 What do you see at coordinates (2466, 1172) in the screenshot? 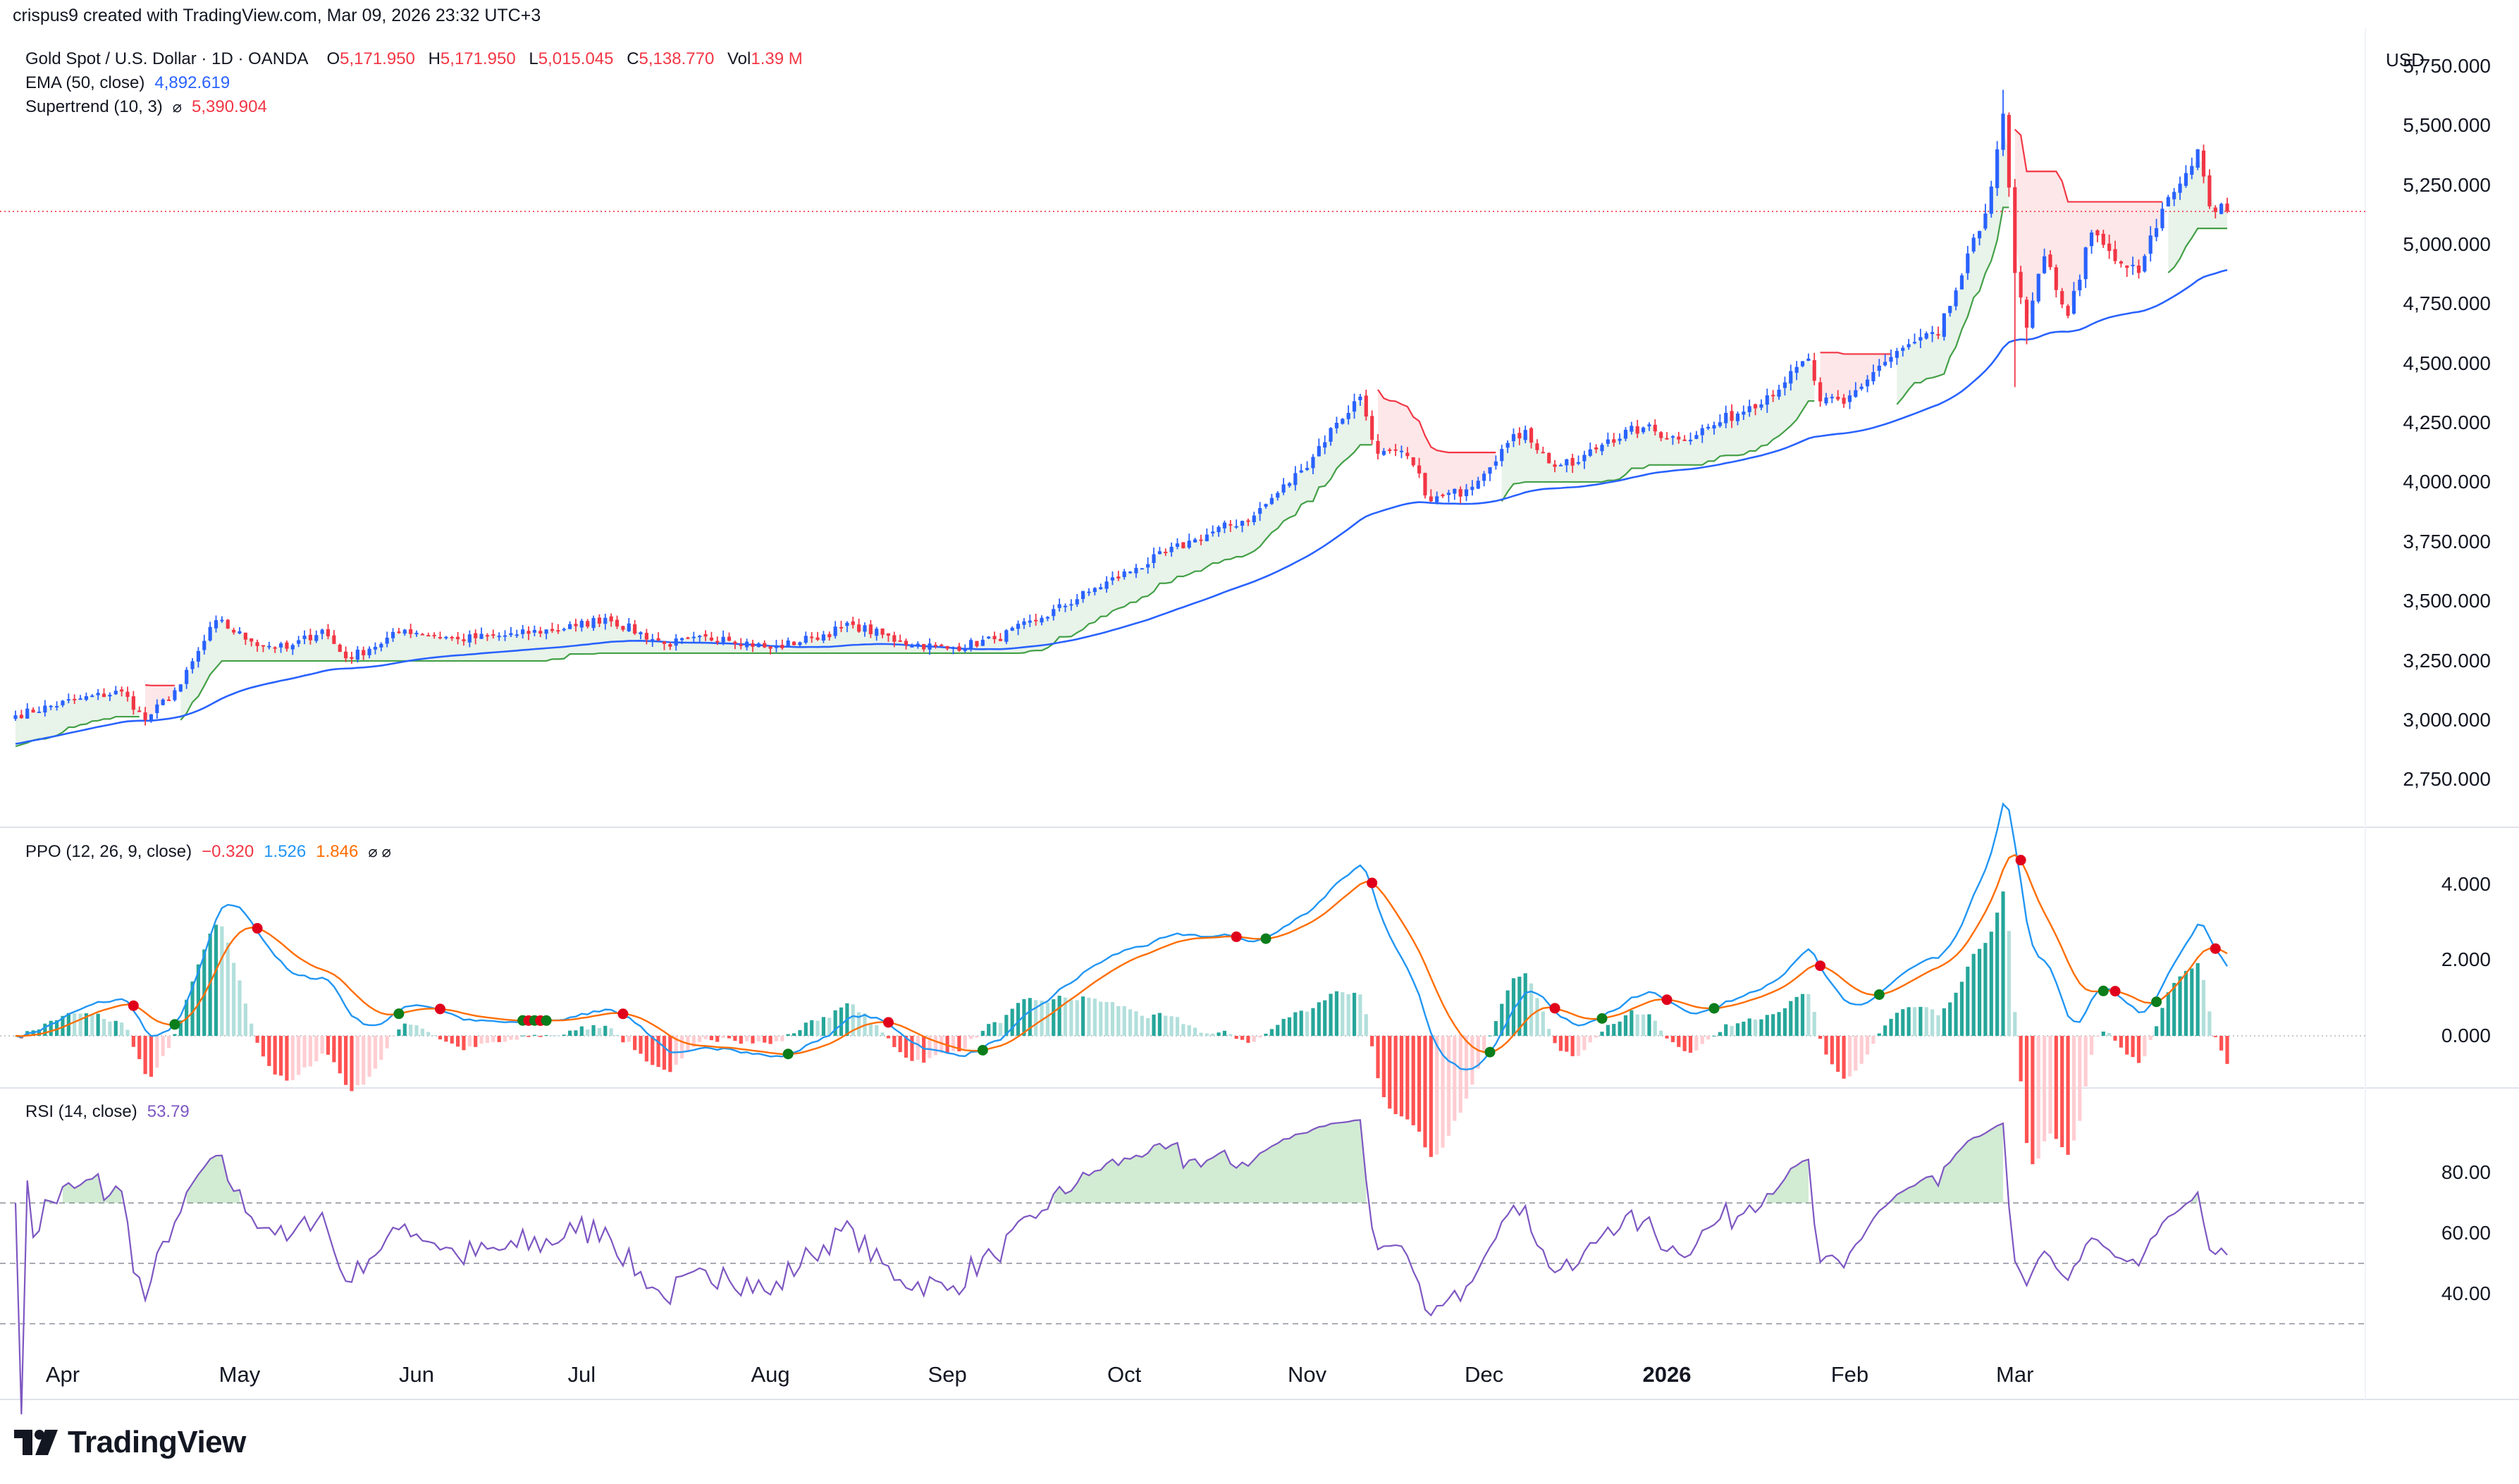
I see `rsi-tick-label: 80.00` at bounding box center [2466, 1172].